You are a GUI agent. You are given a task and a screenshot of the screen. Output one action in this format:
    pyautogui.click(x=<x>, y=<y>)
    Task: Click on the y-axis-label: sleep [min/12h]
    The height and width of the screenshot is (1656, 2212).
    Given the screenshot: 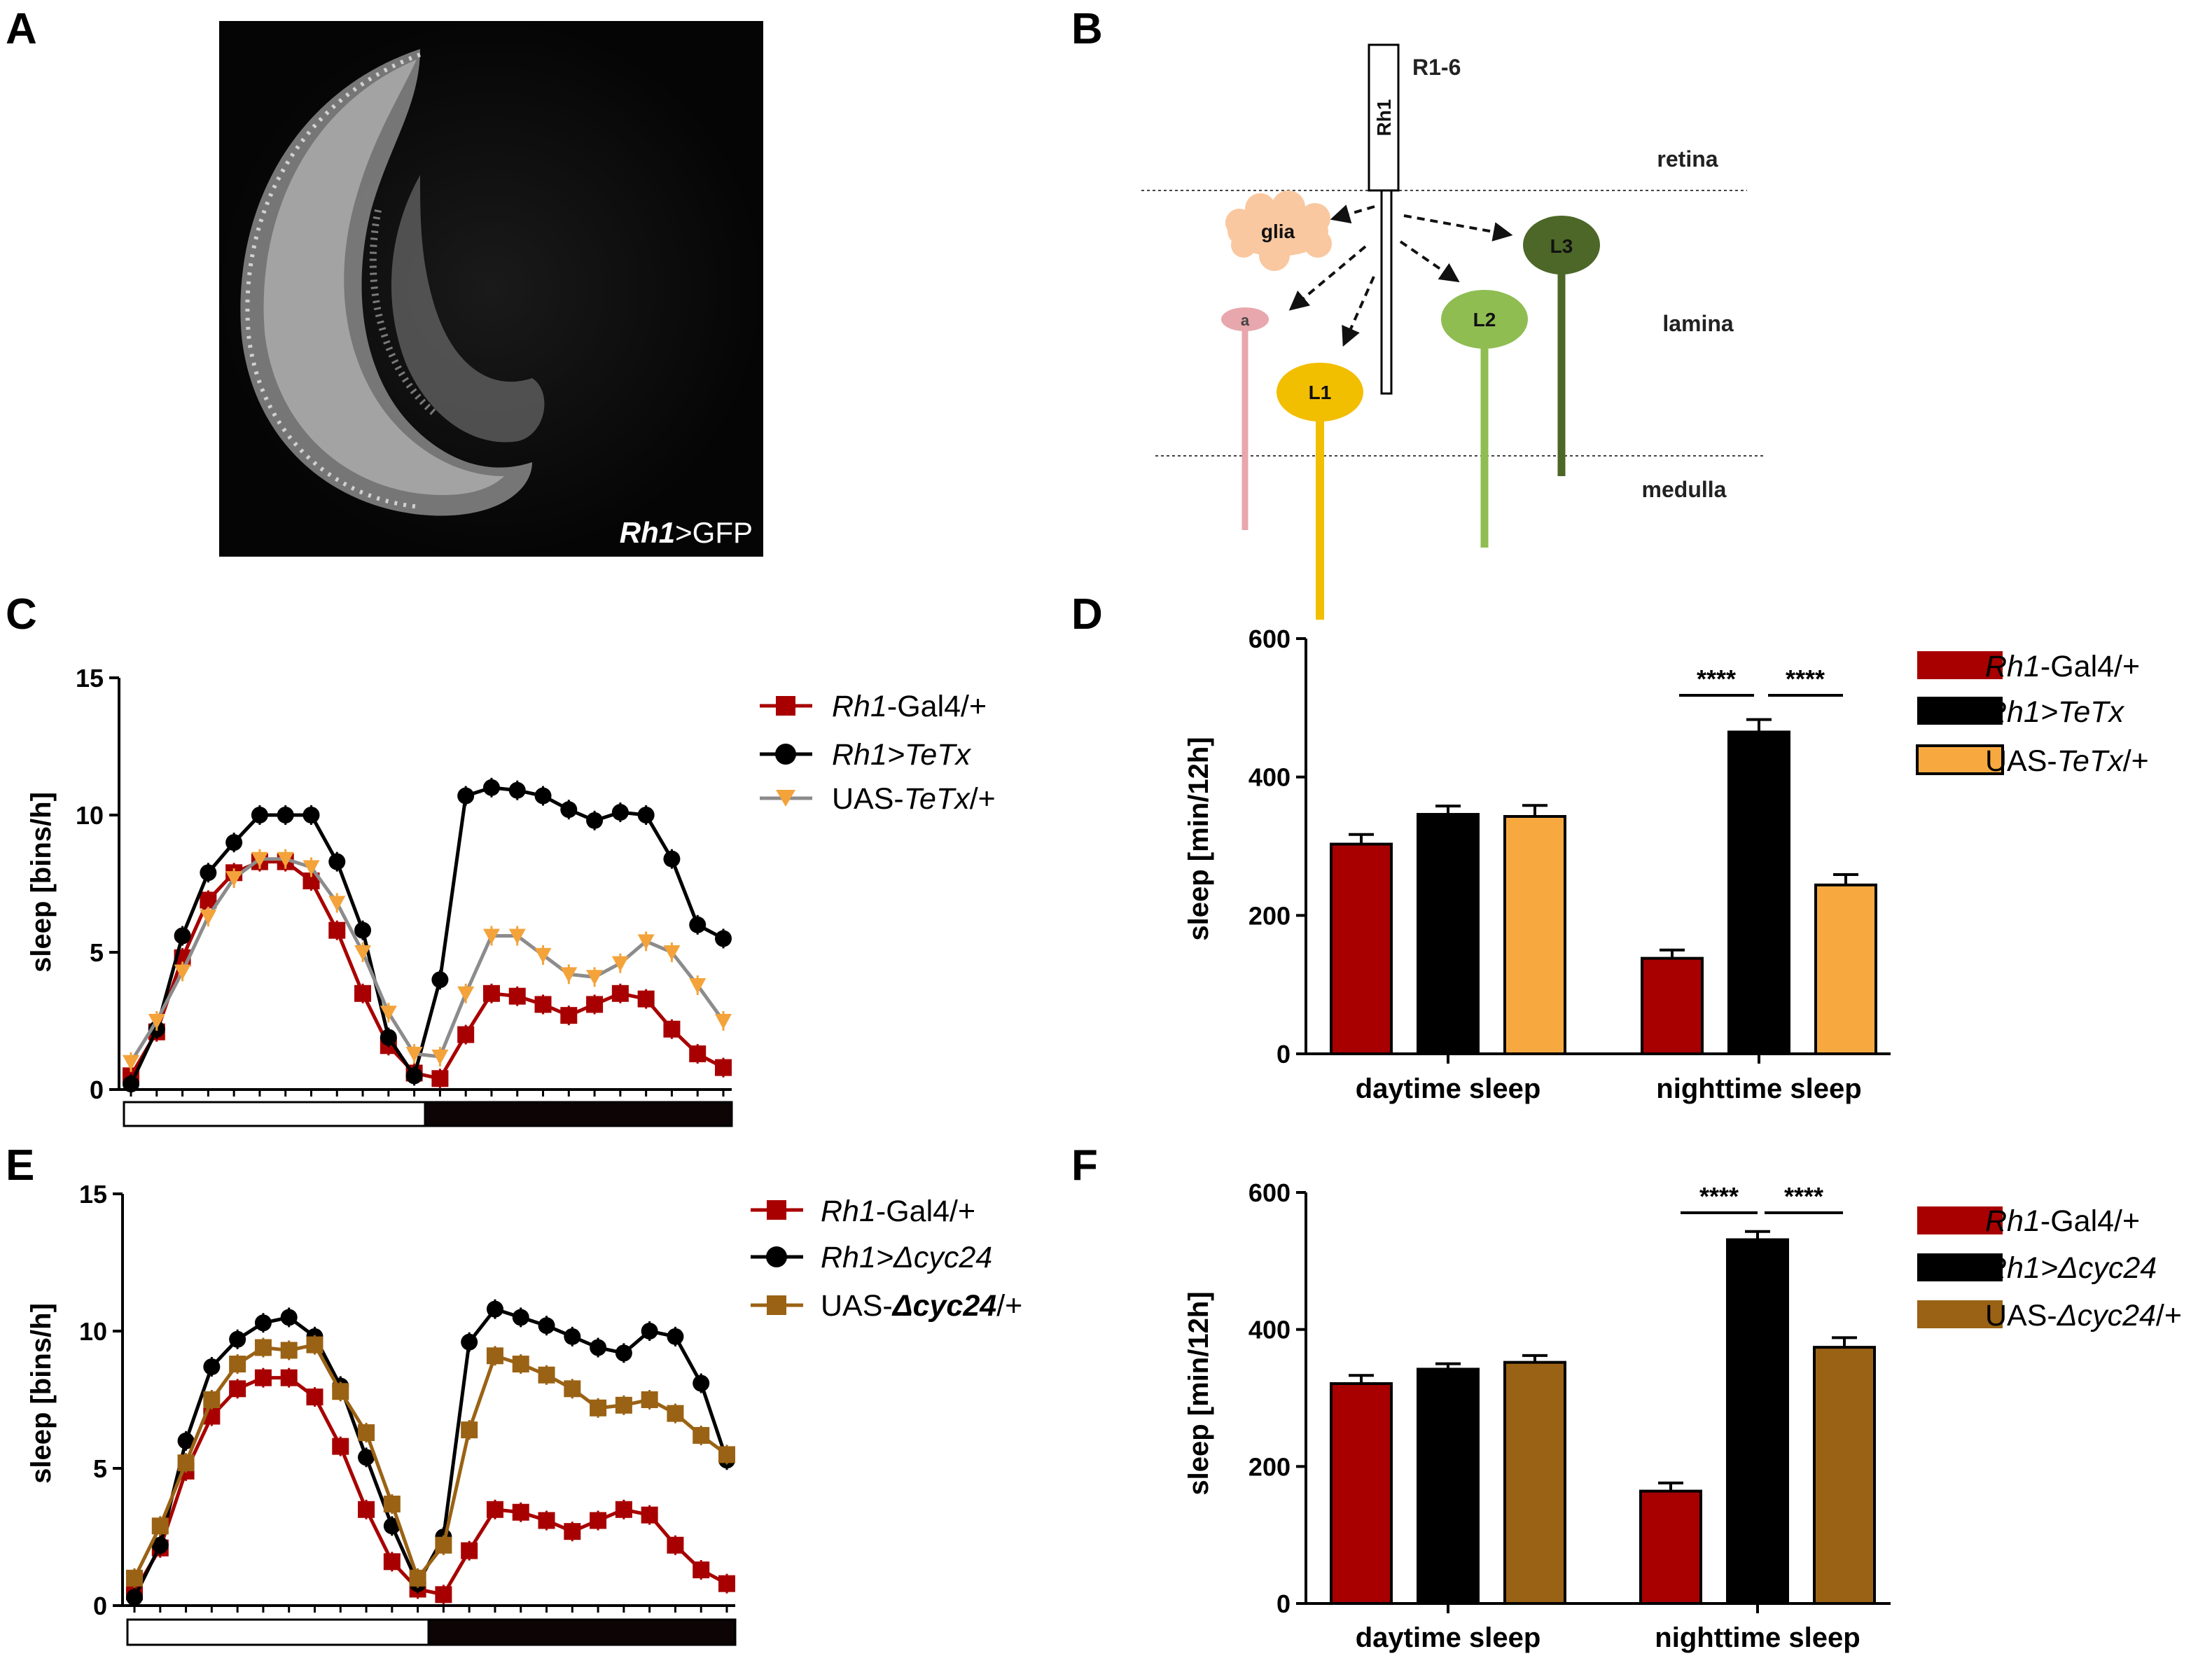 What is the action you would take?
    pyautogui.click(x=1199, y=1393)
    